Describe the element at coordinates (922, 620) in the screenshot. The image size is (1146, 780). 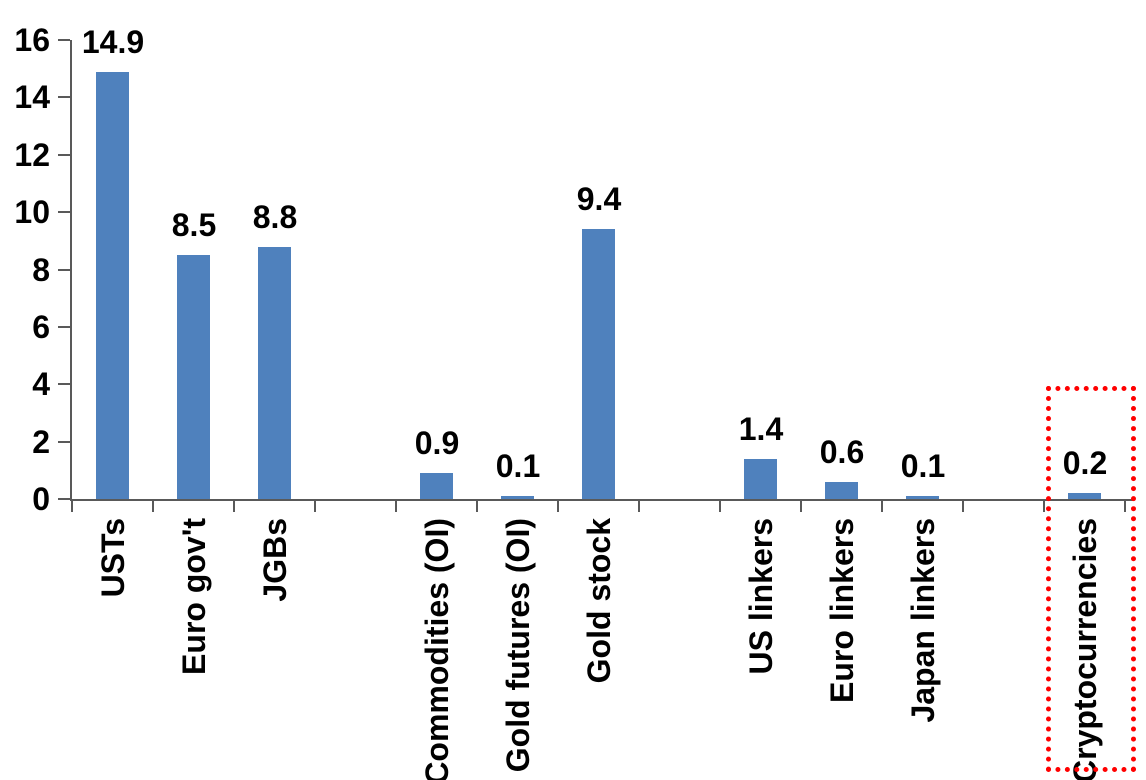
I see `category-label: Japan linkers` at that location.